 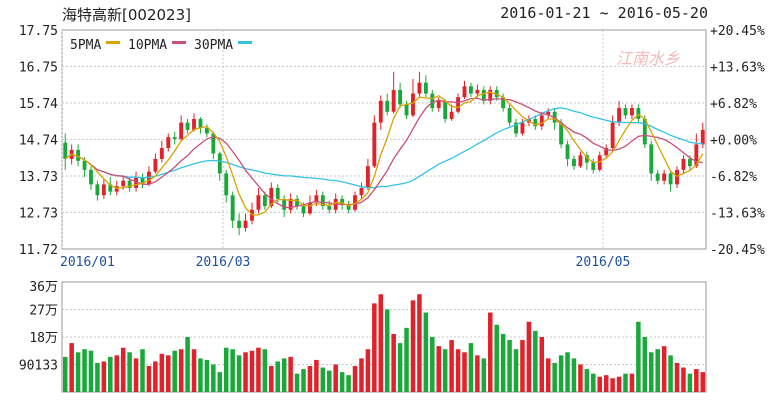 I want to click on legend-swatch, so click(x=245, y=42).